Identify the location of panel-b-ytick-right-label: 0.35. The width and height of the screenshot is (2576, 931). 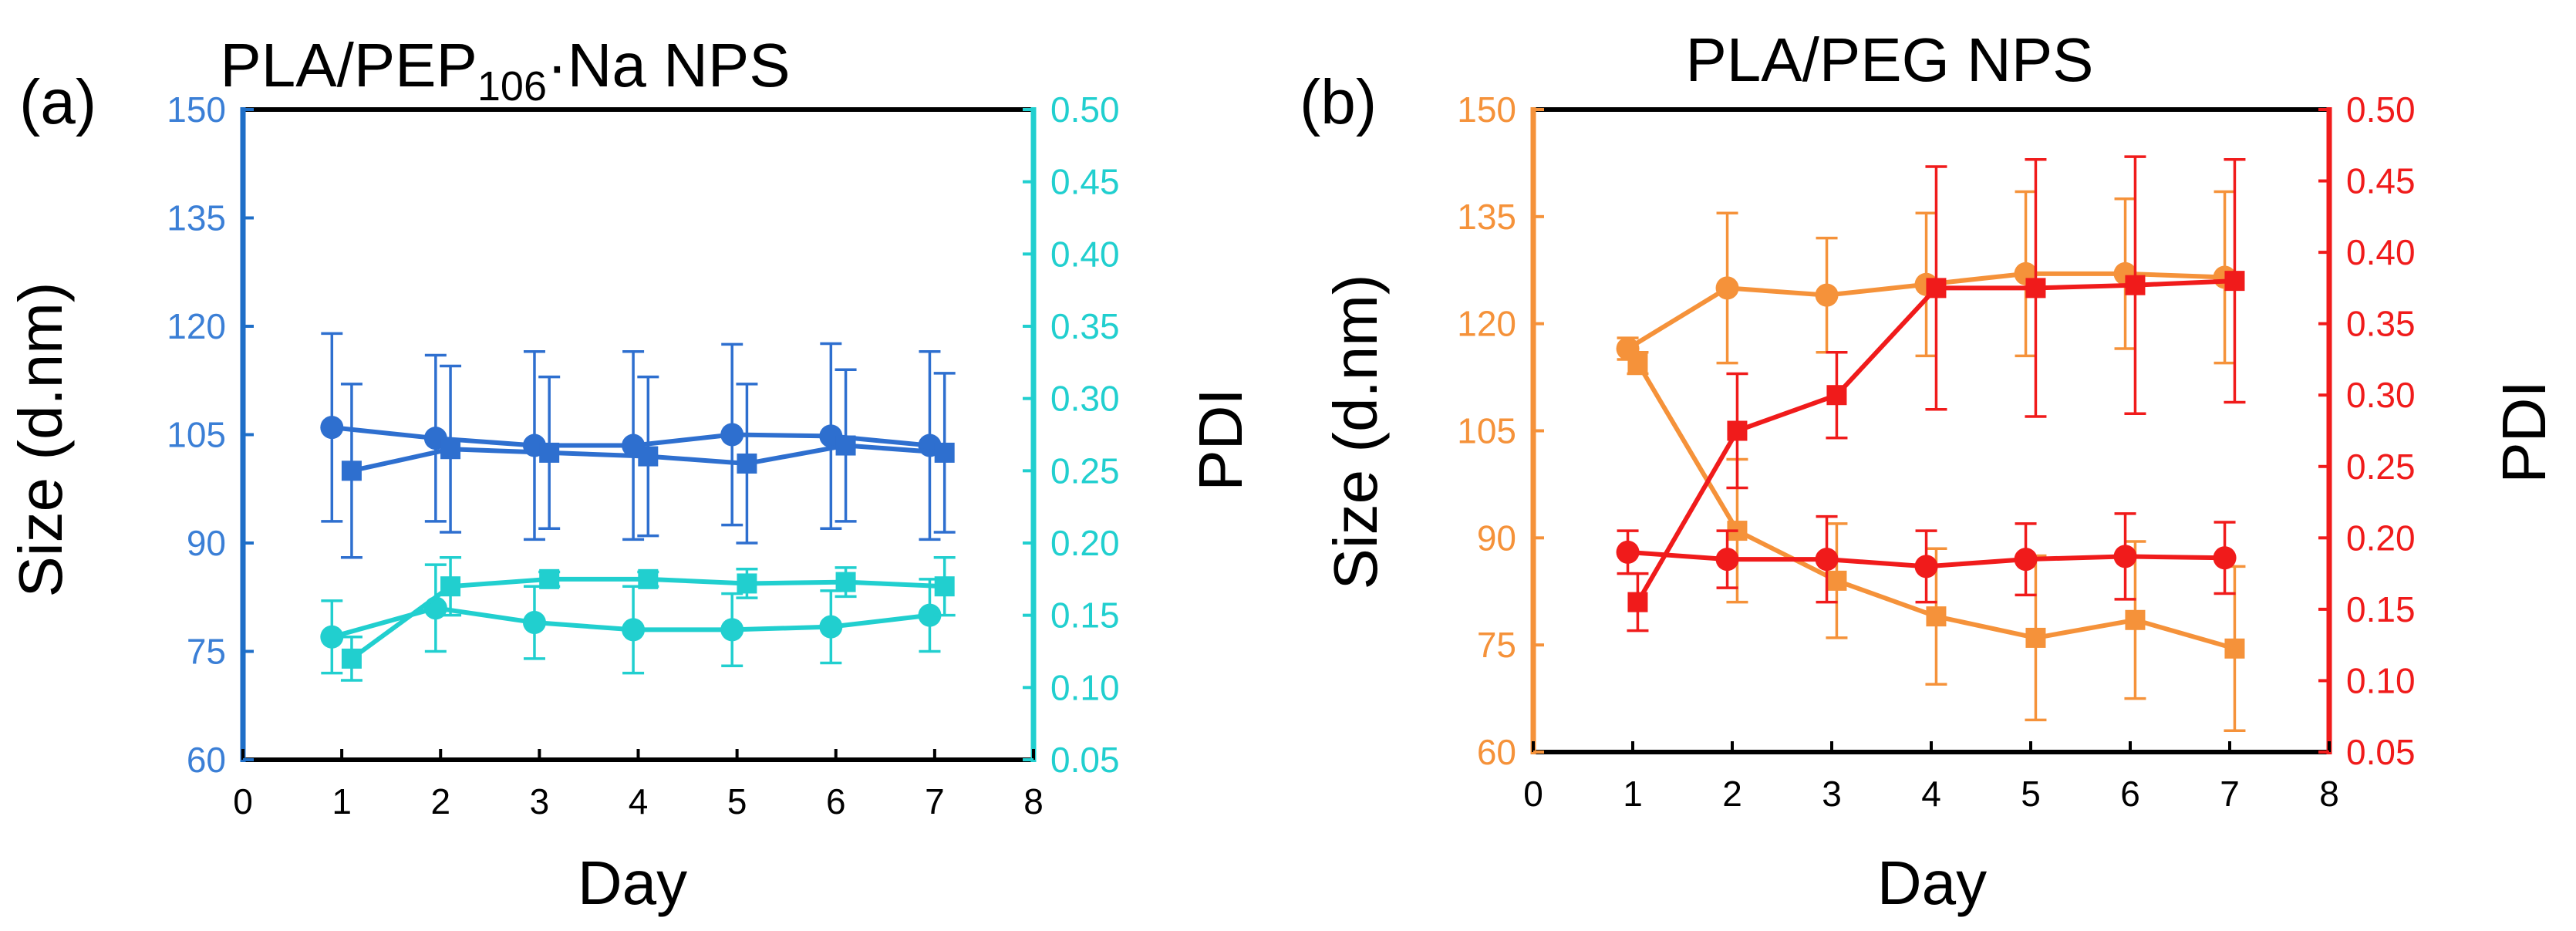
(2381, 324).